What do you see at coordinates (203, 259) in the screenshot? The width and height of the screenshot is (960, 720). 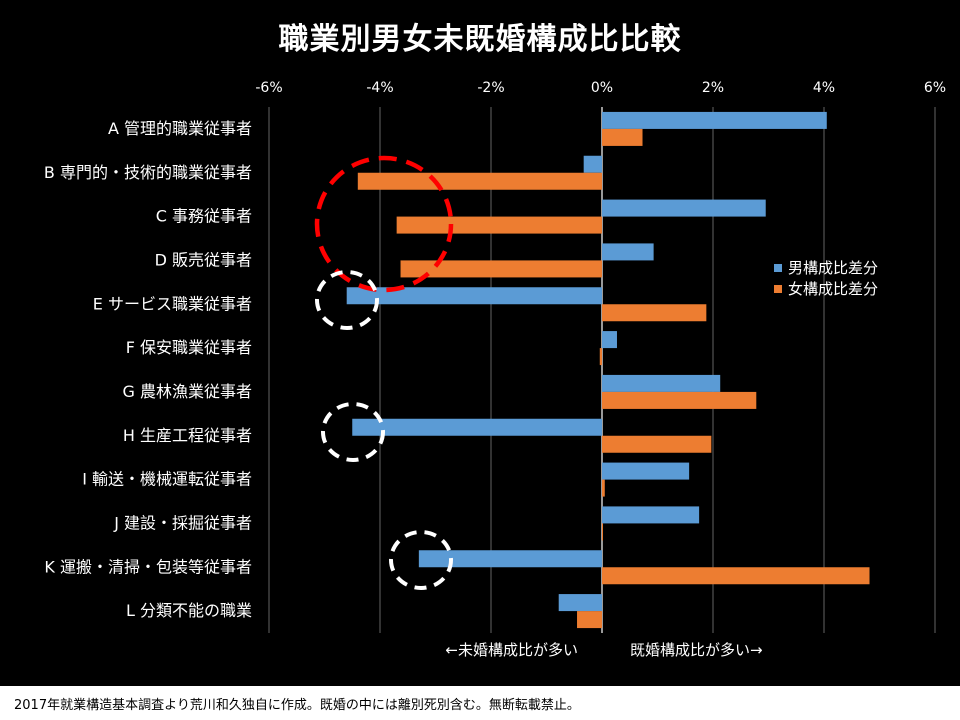 I see `category-label: D 販売従事者` at bounding box center [203, 259].